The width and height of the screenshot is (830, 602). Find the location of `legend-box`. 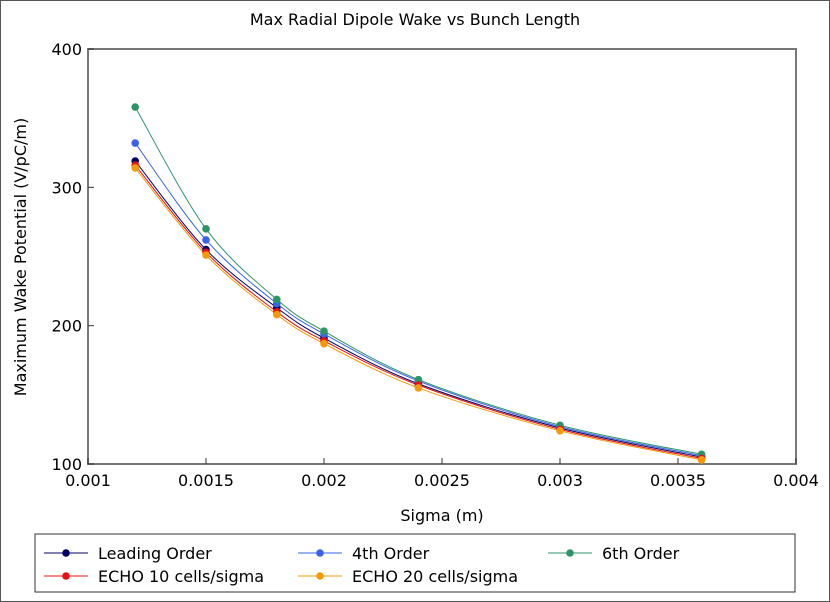

legend-box is located at coordinates (415, 563).